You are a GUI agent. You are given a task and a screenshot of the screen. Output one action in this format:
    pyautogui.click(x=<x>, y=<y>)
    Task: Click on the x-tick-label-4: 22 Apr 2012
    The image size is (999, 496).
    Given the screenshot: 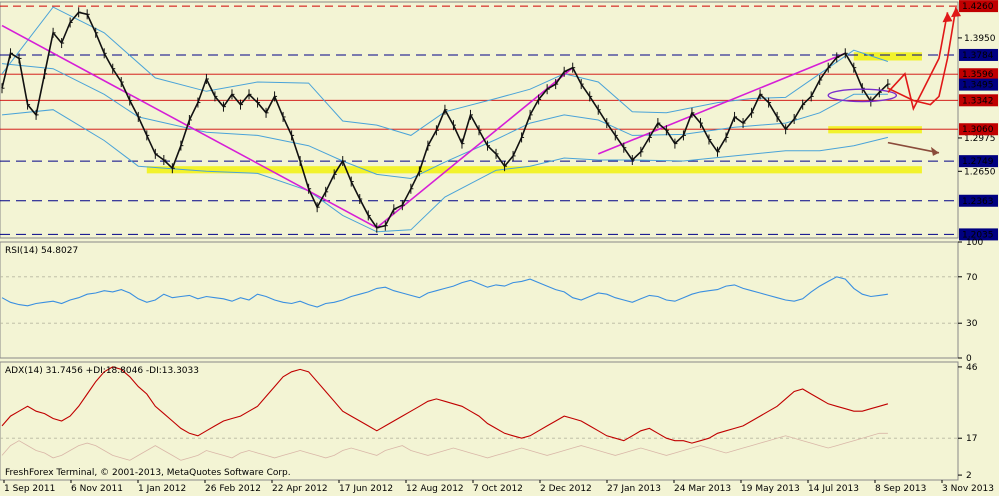 What is the action you would take?
    pyautogui.click(x=300, y=489)
    